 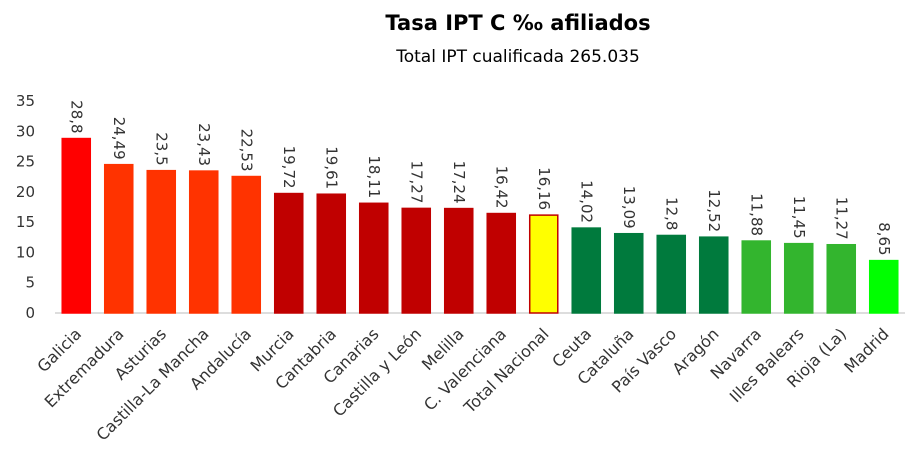 I want to click on value-label: 16,42, so click(x=501, y=187).